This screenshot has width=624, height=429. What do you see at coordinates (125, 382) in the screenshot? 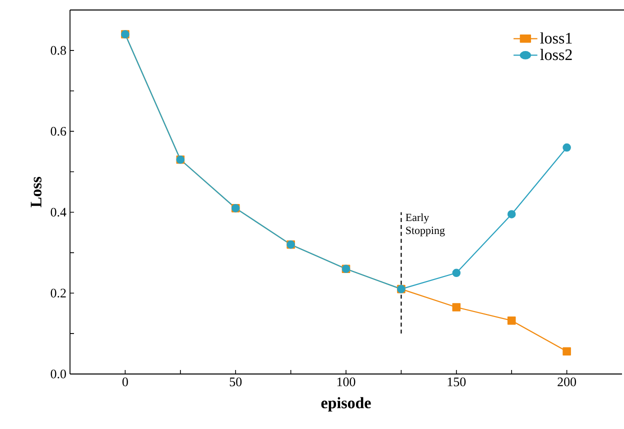
I see `x-tick-label: 0` at bounding box center [125, 382].